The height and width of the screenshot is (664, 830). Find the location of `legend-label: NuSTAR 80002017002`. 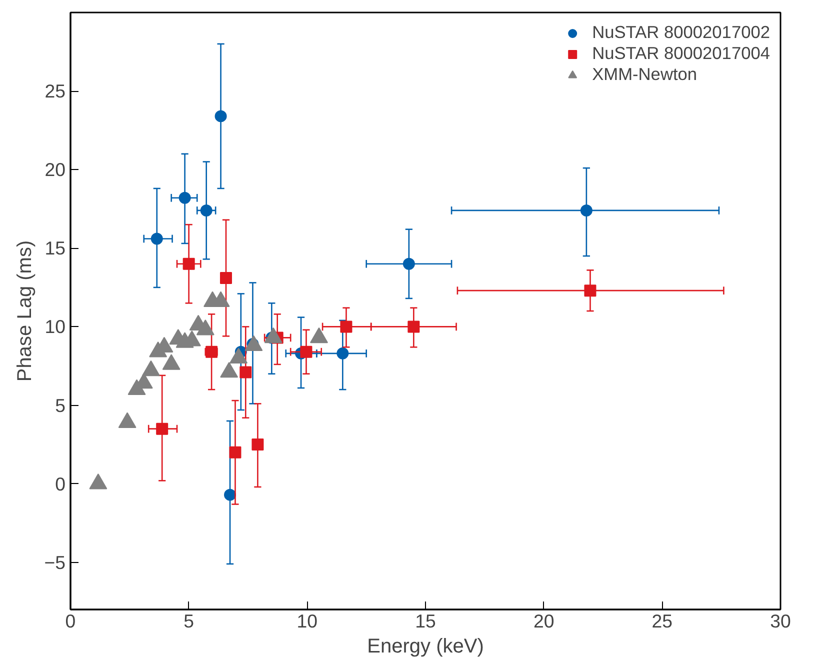

legend-label: NuSTAR 80002017002 is located at coordinates (681, 32).